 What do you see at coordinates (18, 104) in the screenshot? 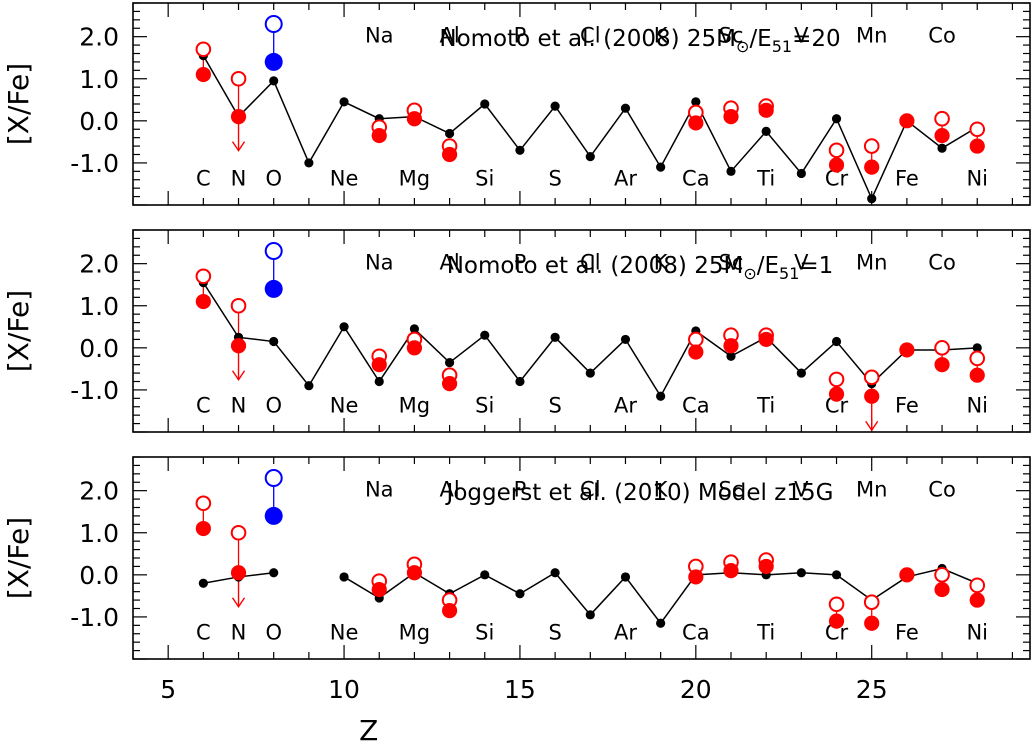
I see `y-axis-label: [X/Fe]` at bounding box center [18, 104].